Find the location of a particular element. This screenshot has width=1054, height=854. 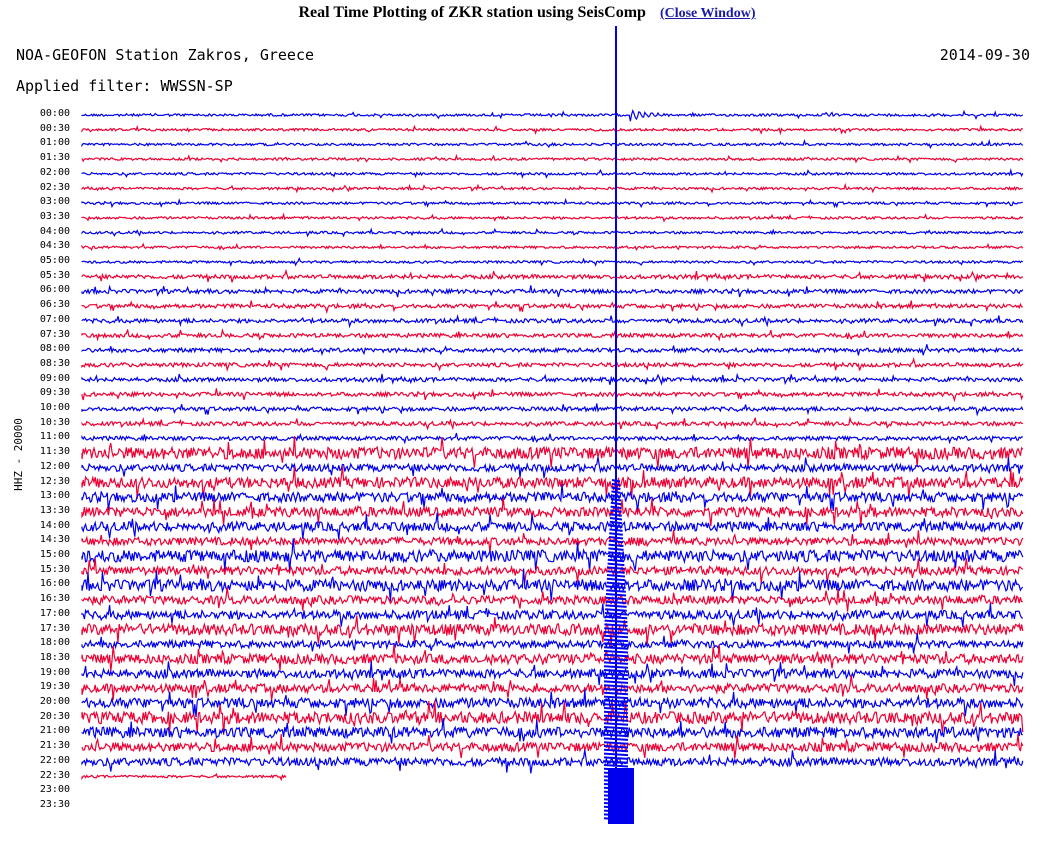

time-label: 01:30 is located at coordinates (54, 158).